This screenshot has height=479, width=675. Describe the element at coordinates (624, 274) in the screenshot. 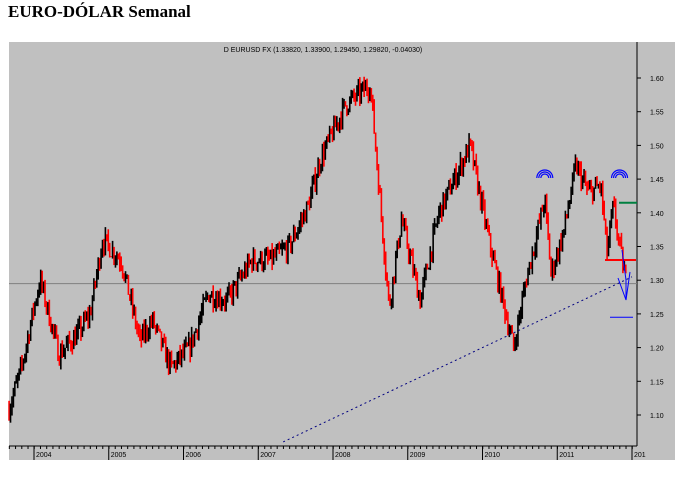

I see `down-arrow-icon` at that location.